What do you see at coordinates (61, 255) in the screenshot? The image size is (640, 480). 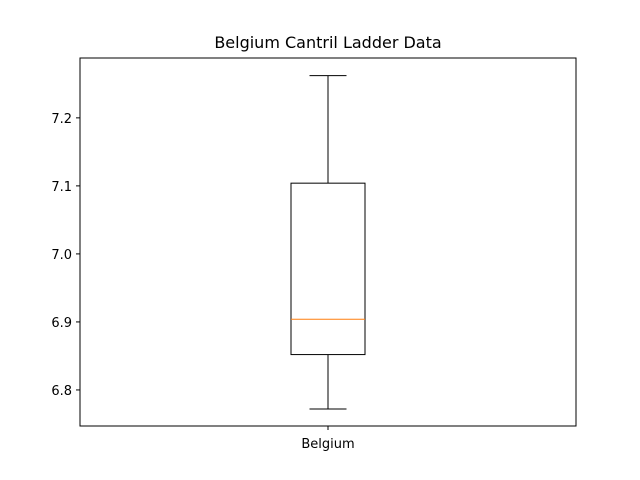 I see `y-tick-label: 7.0` at bounding box center [61, 255].